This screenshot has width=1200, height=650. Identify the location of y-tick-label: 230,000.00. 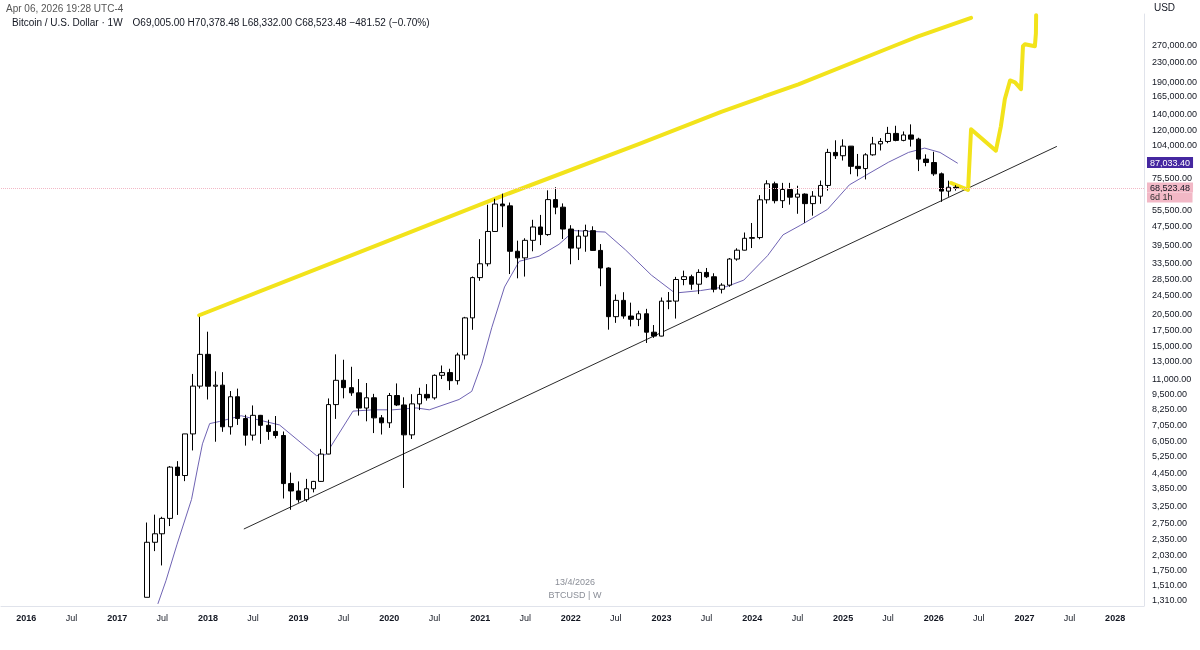
(1174, 61).